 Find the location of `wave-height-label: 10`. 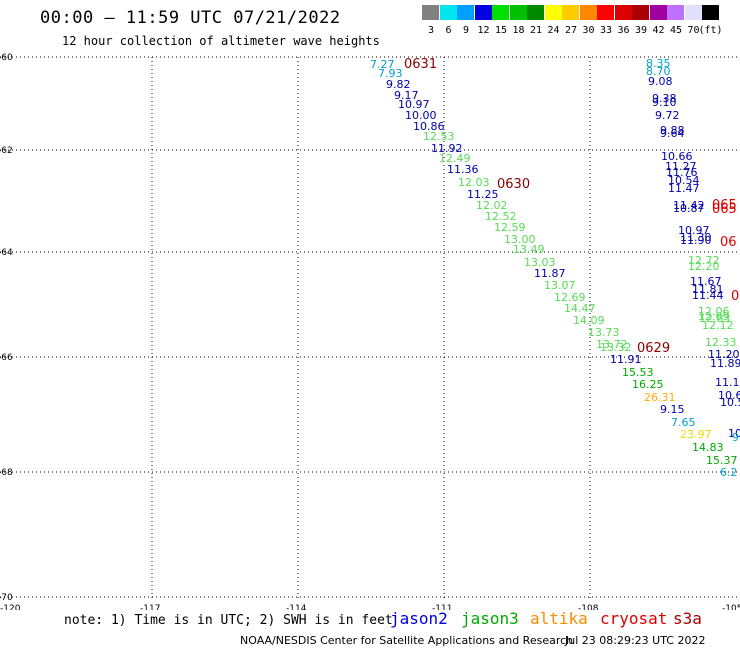

wave-height-label: 10 is located at coordinates (734, 433).